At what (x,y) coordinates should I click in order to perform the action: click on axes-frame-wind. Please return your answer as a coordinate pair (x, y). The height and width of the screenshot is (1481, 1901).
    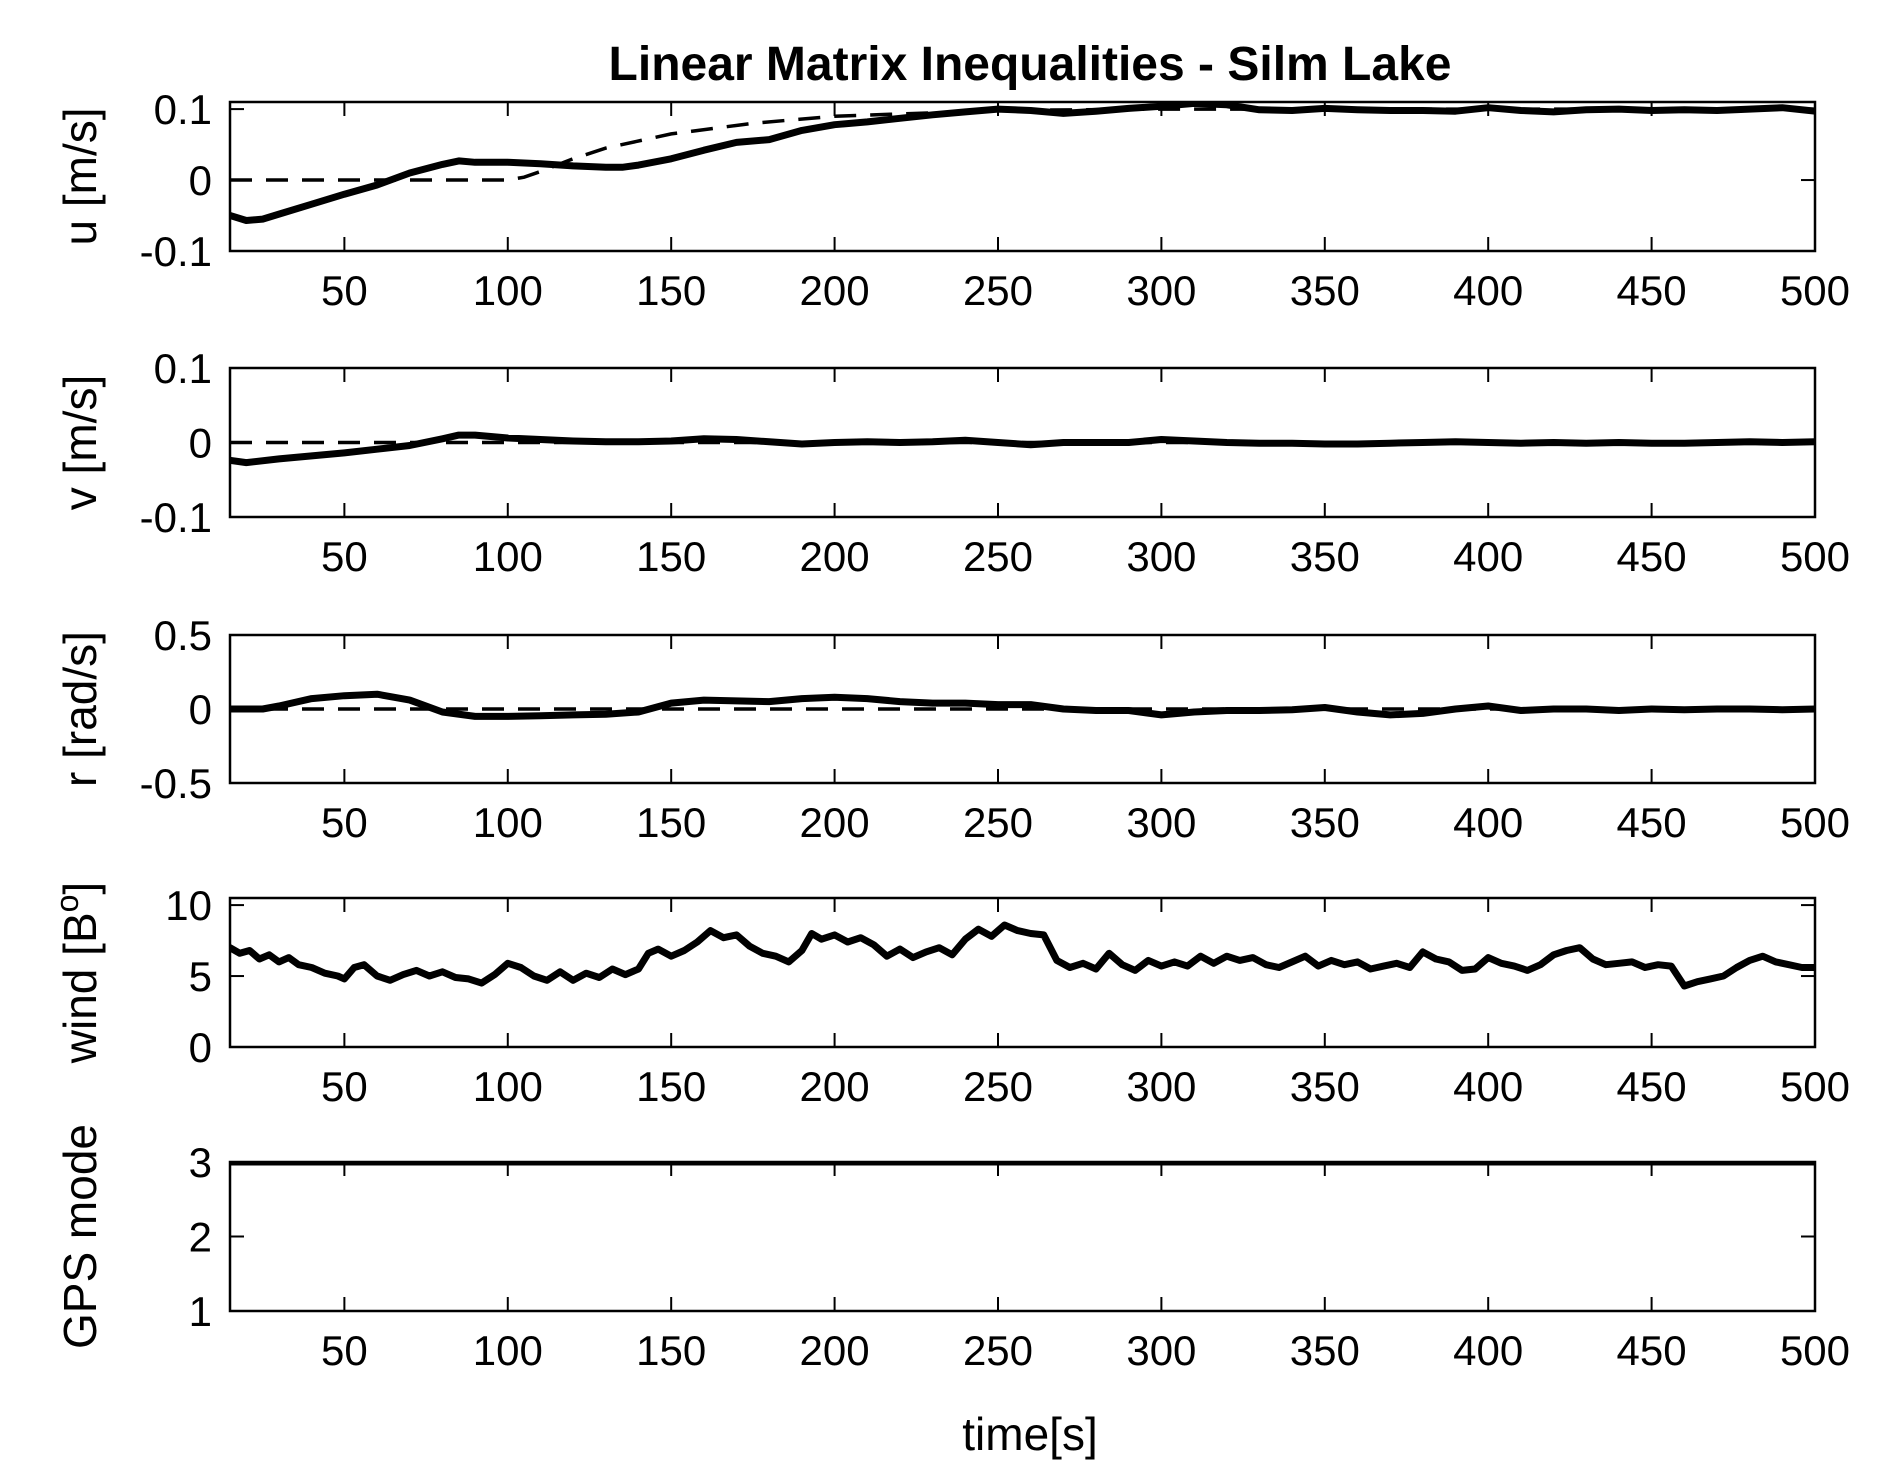
    Looking at the image, I should click on (1022, 972).